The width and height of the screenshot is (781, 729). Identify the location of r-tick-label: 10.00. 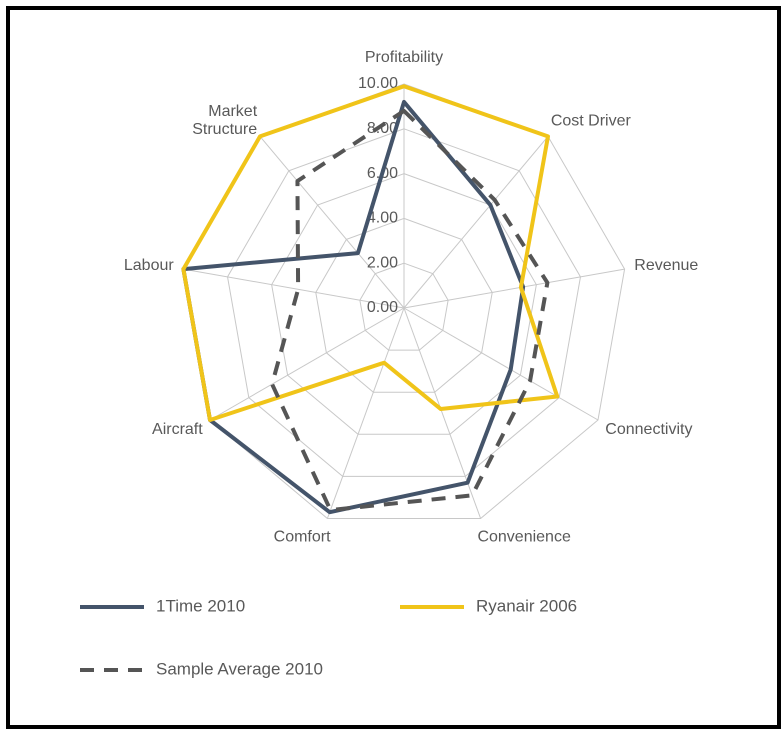
(378, 83).